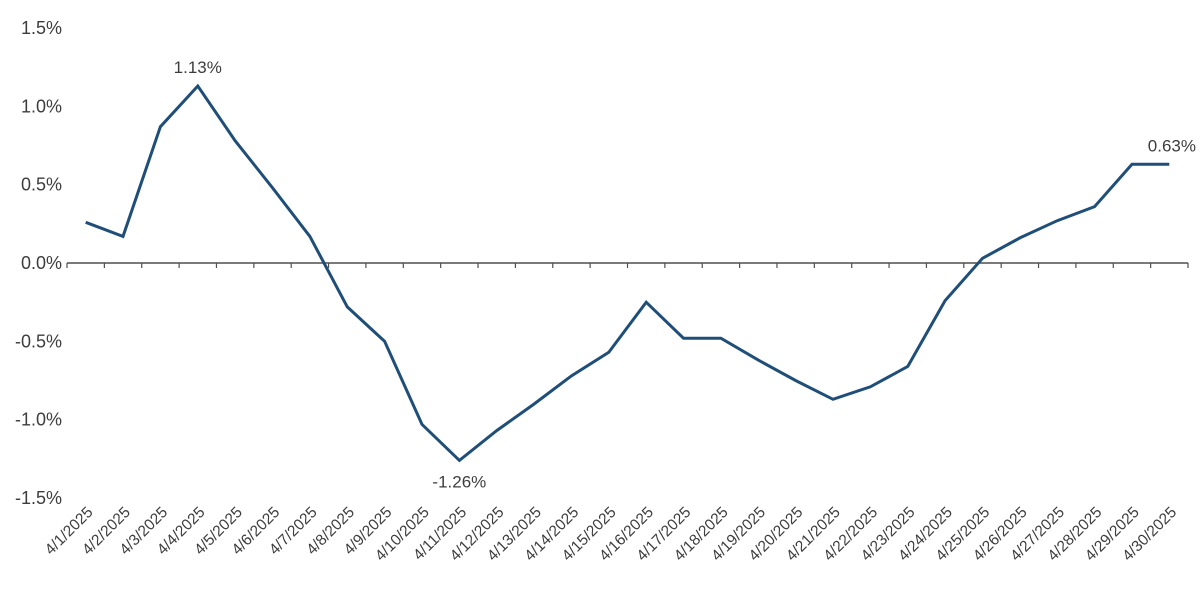 The width and height of the screenshot is (1200, 600). Describe the element at coordinates (1172, 145) in the screenshot. I see `data-point-label: 0.63%` at that location.